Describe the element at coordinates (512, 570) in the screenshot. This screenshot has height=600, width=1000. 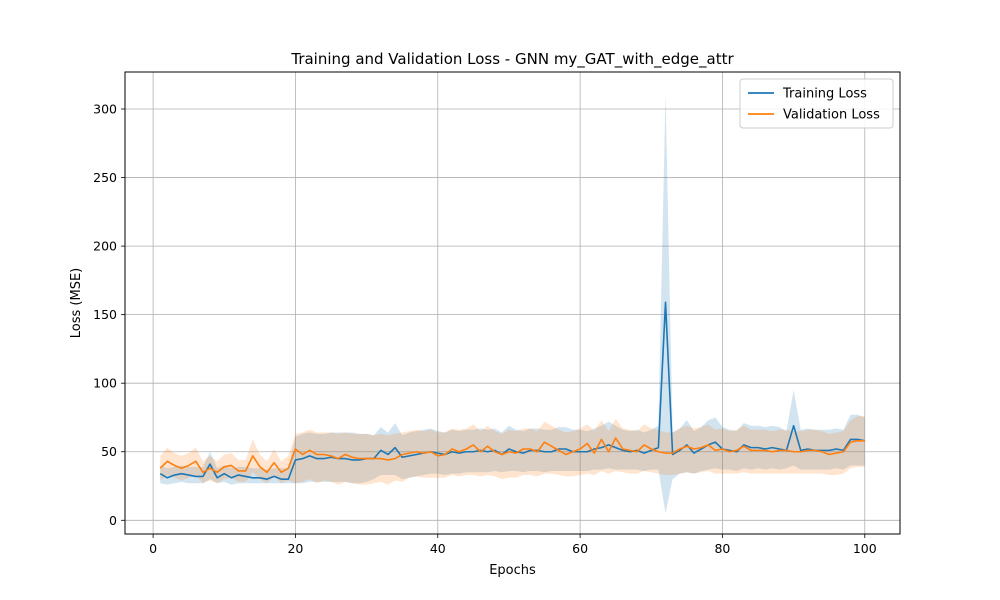
I see `x-axis-label: Epochs` at that location.